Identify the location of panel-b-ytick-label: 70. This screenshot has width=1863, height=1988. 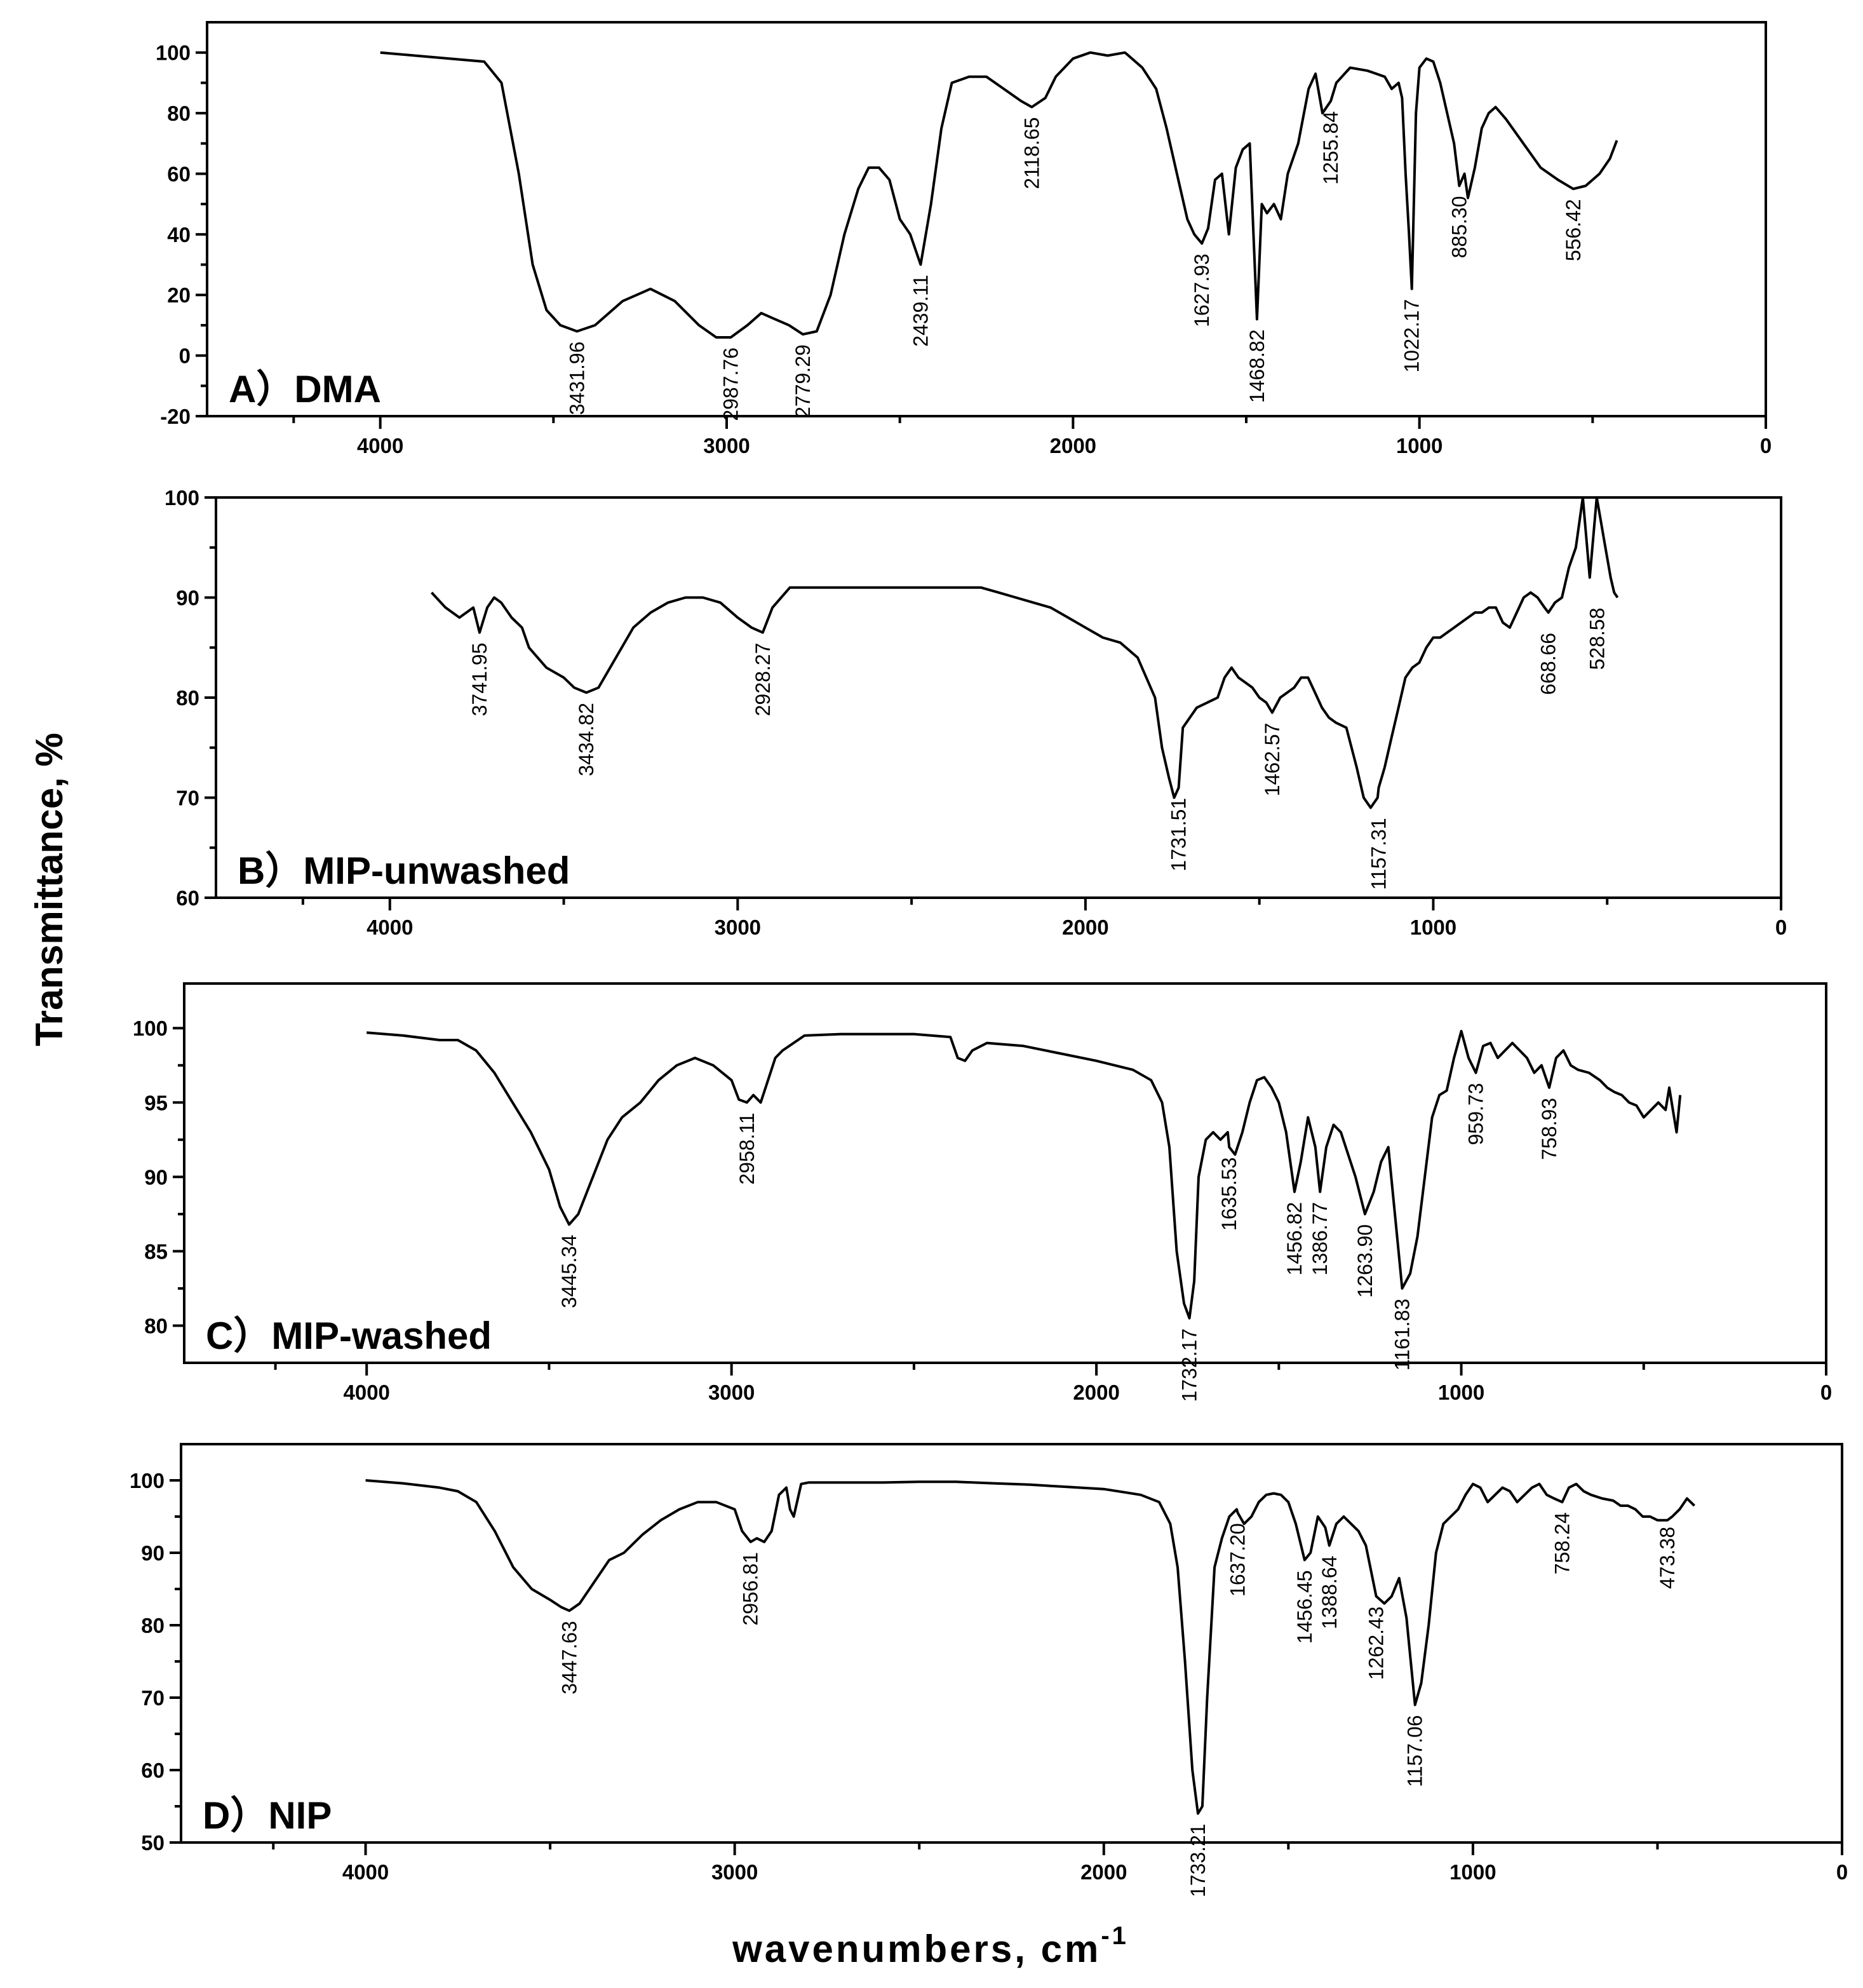
(187, 799).